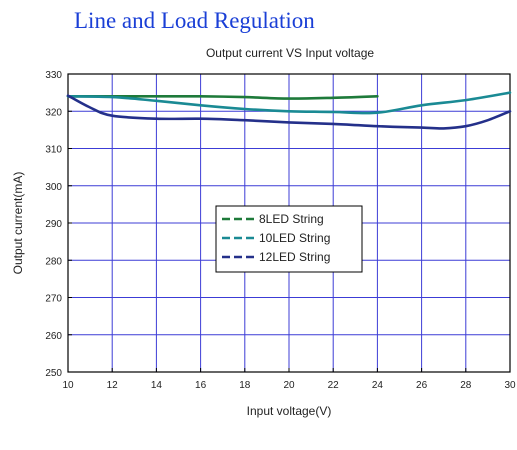 This screenshot has height=450, width=517. I want to click on x-tick-label: 28, so click(466, 385).